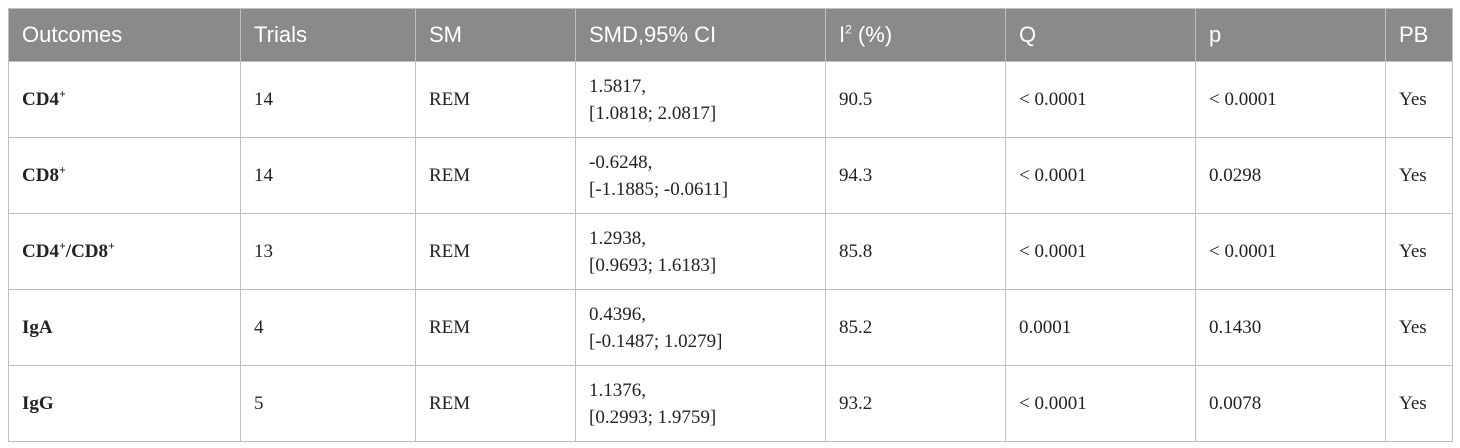 This screenshot has height=448, width=1460. Describe the element at coordinates (700, 99) in the screenshot. I see `cell-smd: 1.5817, [1.0818; 2.0817]` at that location.